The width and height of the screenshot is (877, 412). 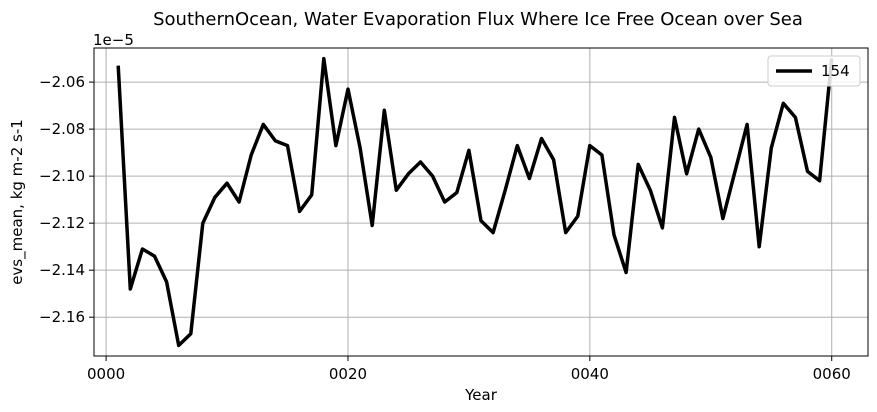 What do you see at coordinates (113, 40) in the screenshot?
I see `y-axis-offset-label: 1e−5` at bounding box center [113, 40].